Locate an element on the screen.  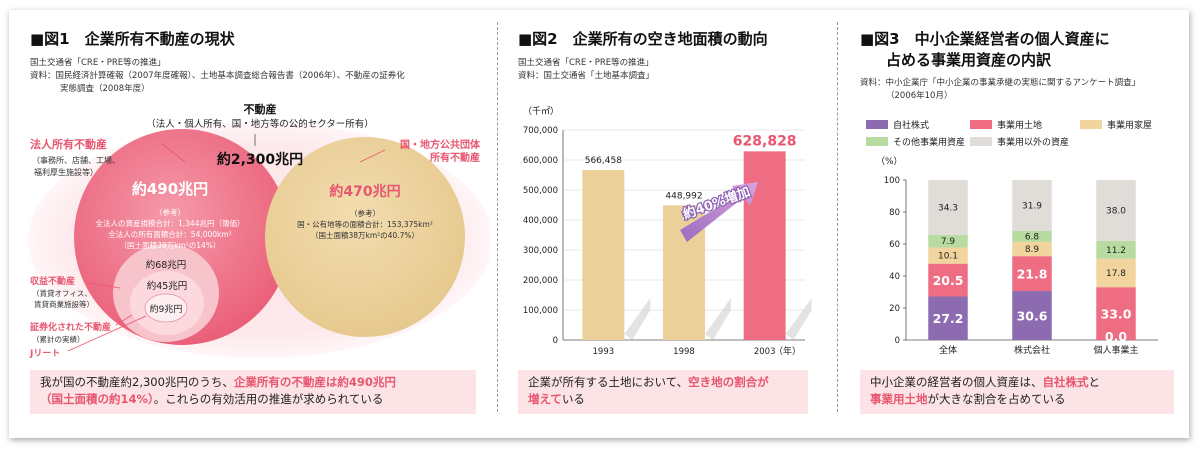
fig2-caption-highlight-1: 空き地の割合が is located at coordinates (728, 382).